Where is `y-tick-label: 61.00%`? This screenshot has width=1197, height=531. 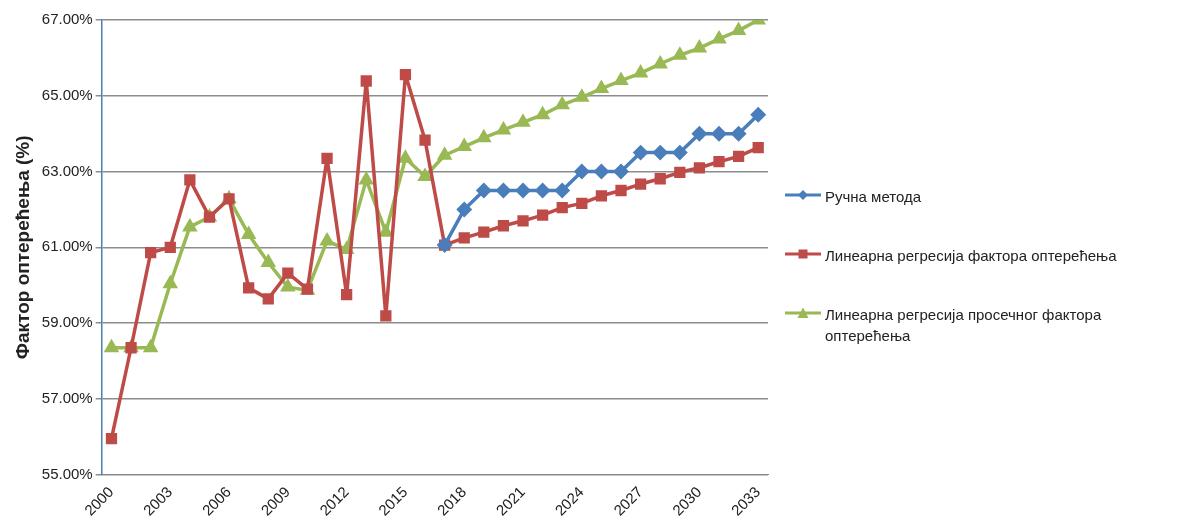
y-tick-label: 61.00% is located at coordinates (67, 246).